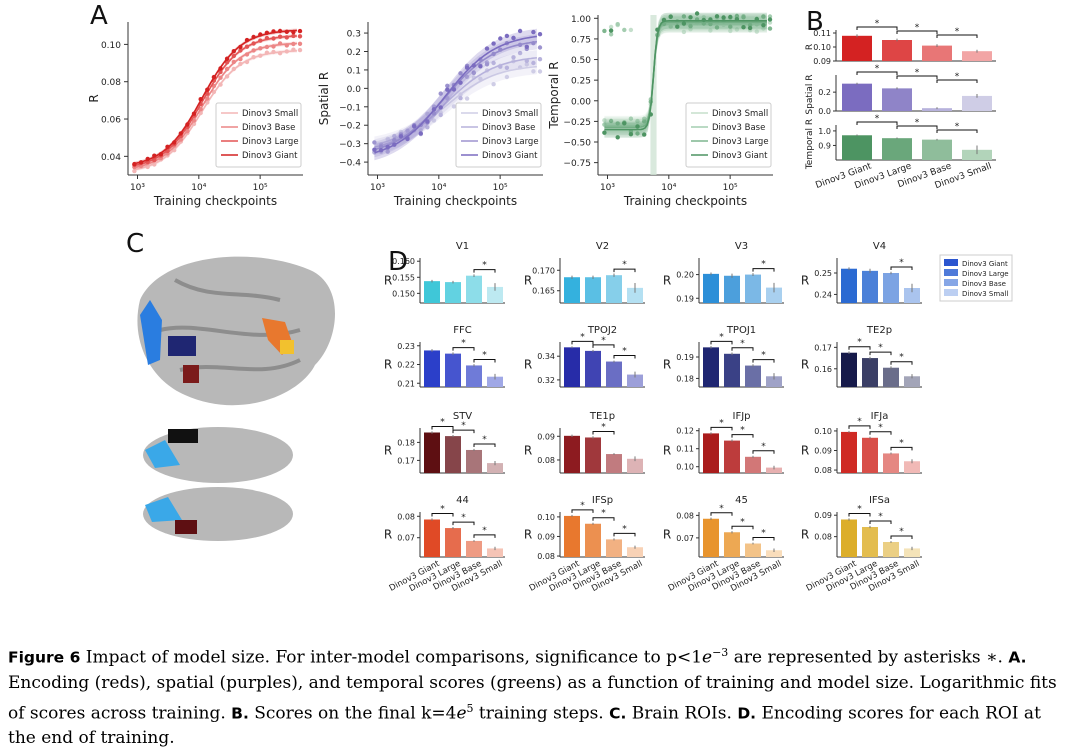  Describe the element at coordinates (355, 713) in the screenshot. I see `caption-b-text-1: Scores on the final k=4` at that location.